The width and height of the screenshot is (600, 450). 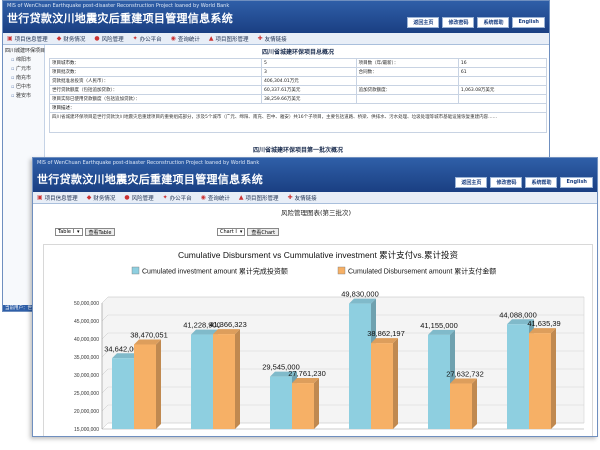 What do you see at coordinates (86, 376) in the screenshot?
I see `y-tick-label: 30,000,000` at bounding box center [86, 376].